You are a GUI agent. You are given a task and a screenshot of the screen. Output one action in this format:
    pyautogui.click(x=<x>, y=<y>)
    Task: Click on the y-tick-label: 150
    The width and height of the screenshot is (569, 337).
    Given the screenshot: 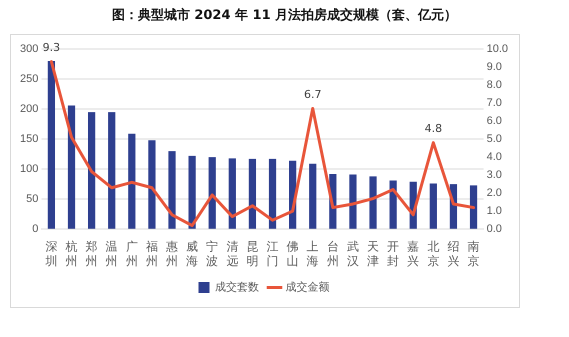 What is the action you would take?
    pyautogui.click(x=29, y=139)
    